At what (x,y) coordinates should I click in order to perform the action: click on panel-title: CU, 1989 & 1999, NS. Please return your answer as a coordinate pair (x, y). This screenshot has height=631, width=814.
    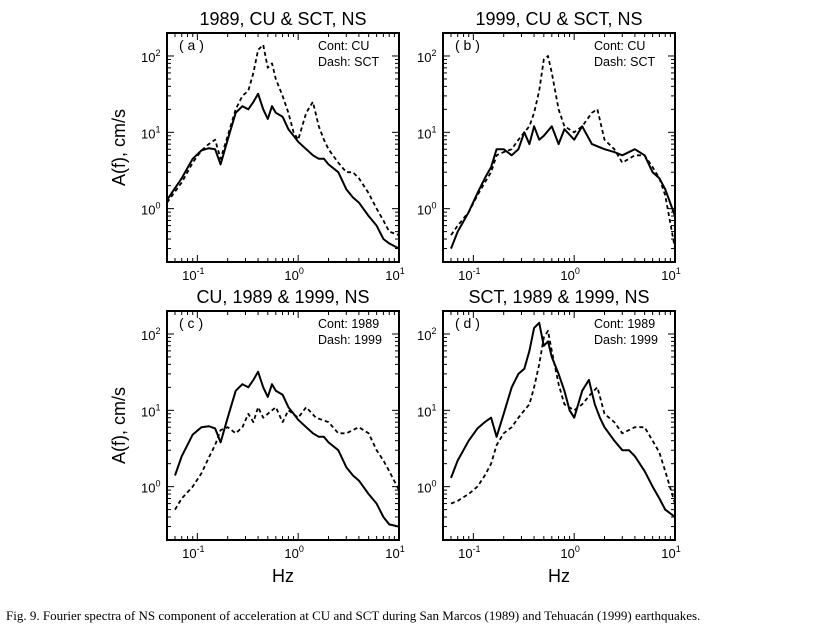
    Looking at the image, I should click on (282, 297).